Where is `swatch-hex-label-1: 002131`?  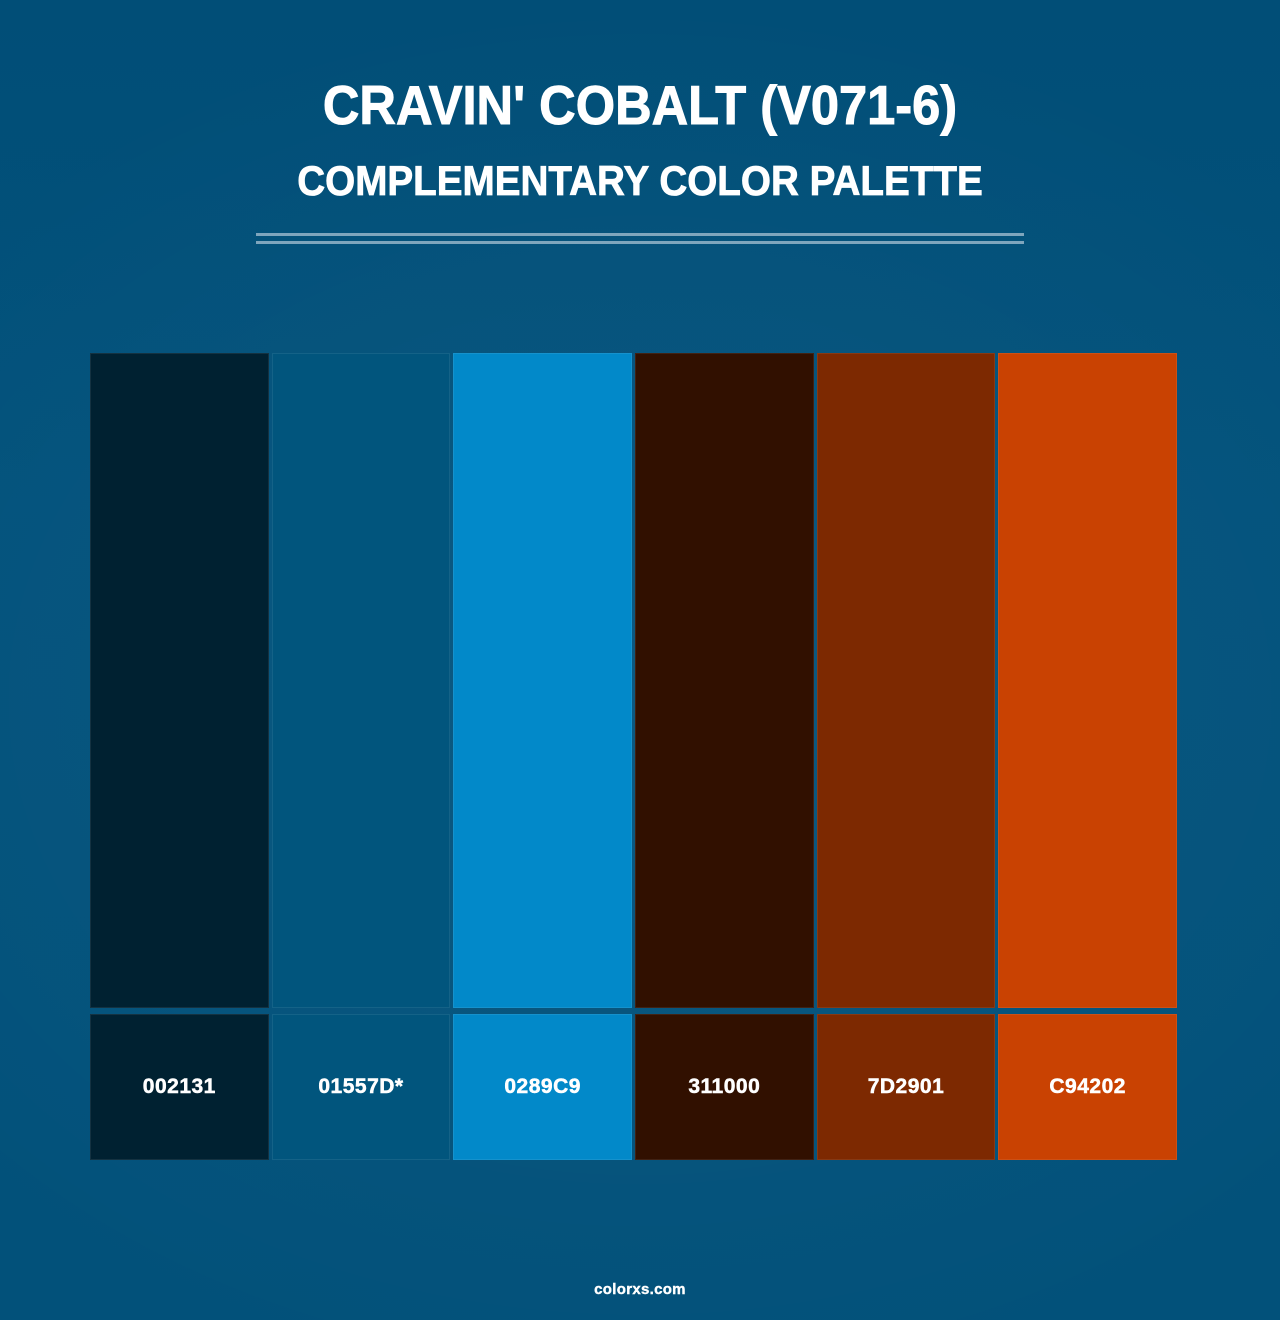 swatch-hex-label-1: 002131 is located at coordinates (179, 1087).